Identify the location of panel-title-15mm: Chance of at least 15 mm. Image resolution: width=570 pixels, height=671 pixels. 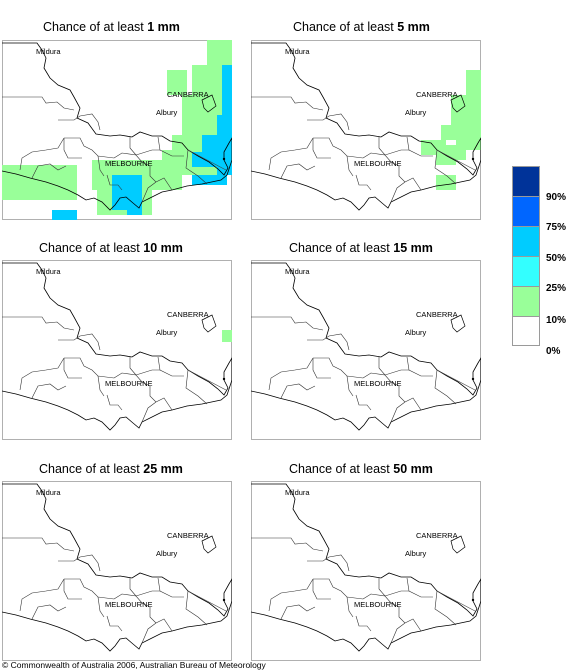
(361, 248).